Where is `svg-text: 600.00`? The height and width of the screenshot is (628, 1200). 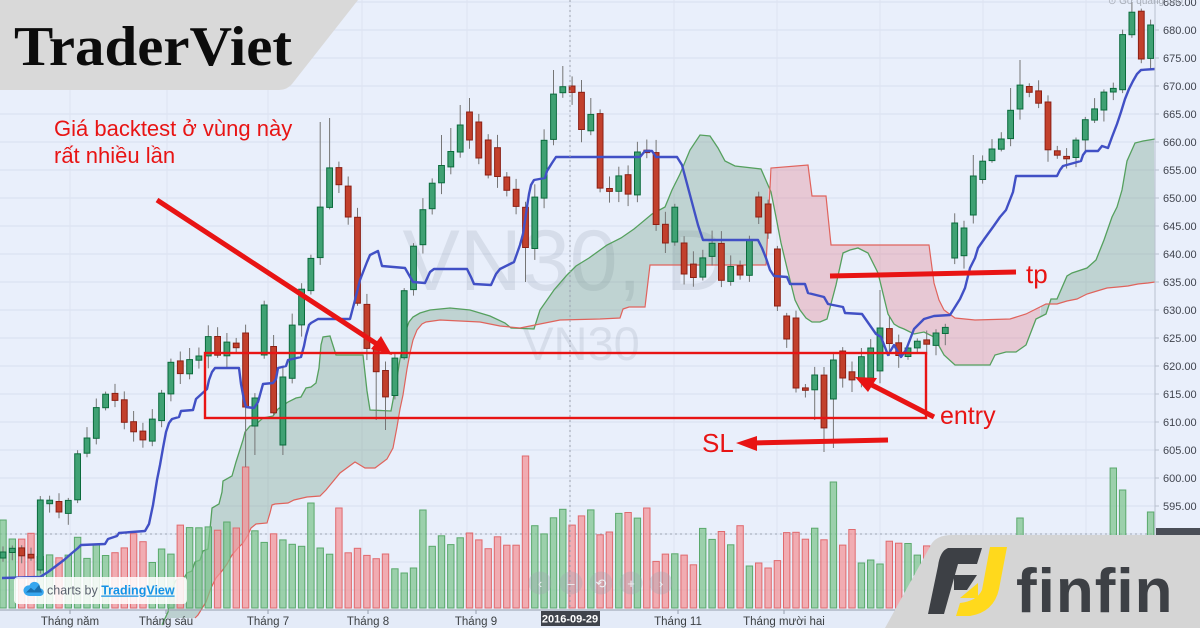
svg-text: 600.00 is located at coordinates (1180, 479).